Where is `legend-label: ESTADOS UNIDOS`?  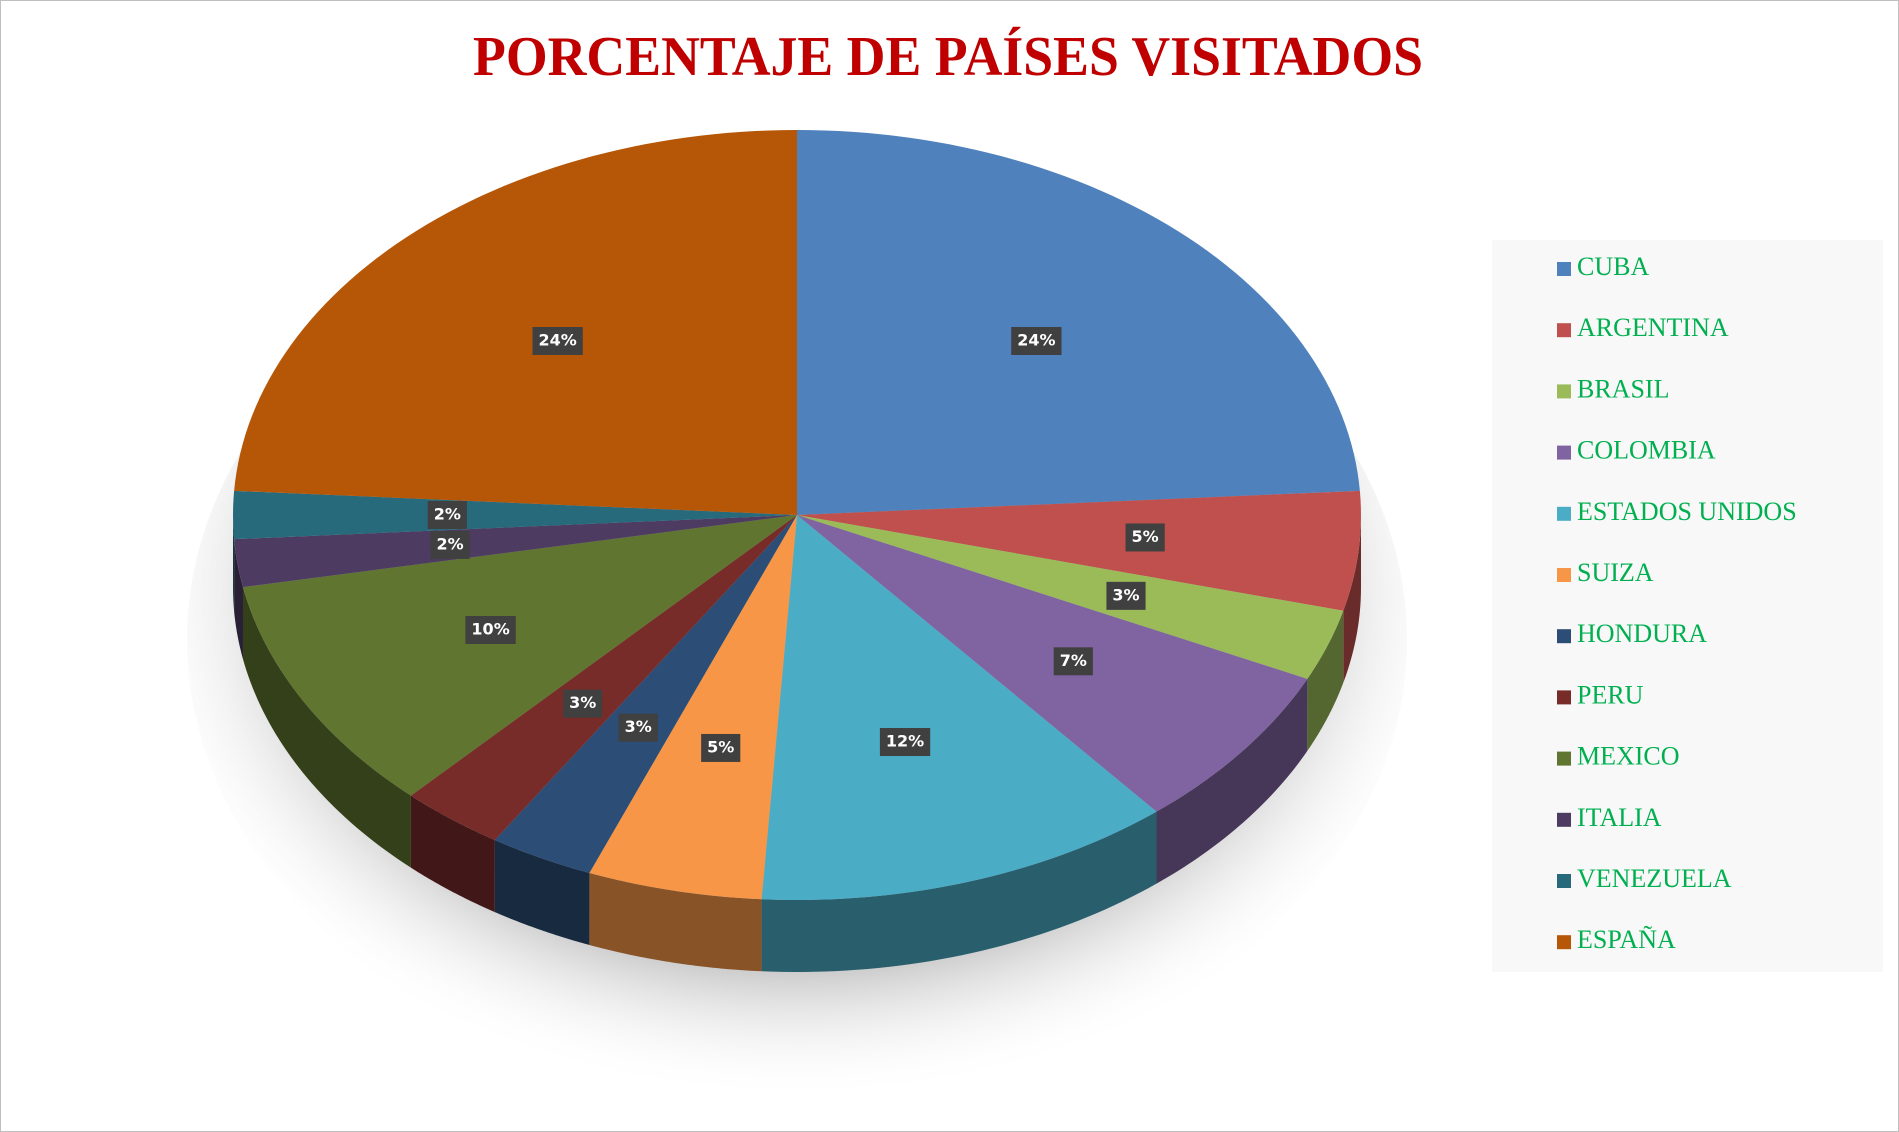
legend-label: ESTADOS UNIDOS is located at coordinates (1687, 511).